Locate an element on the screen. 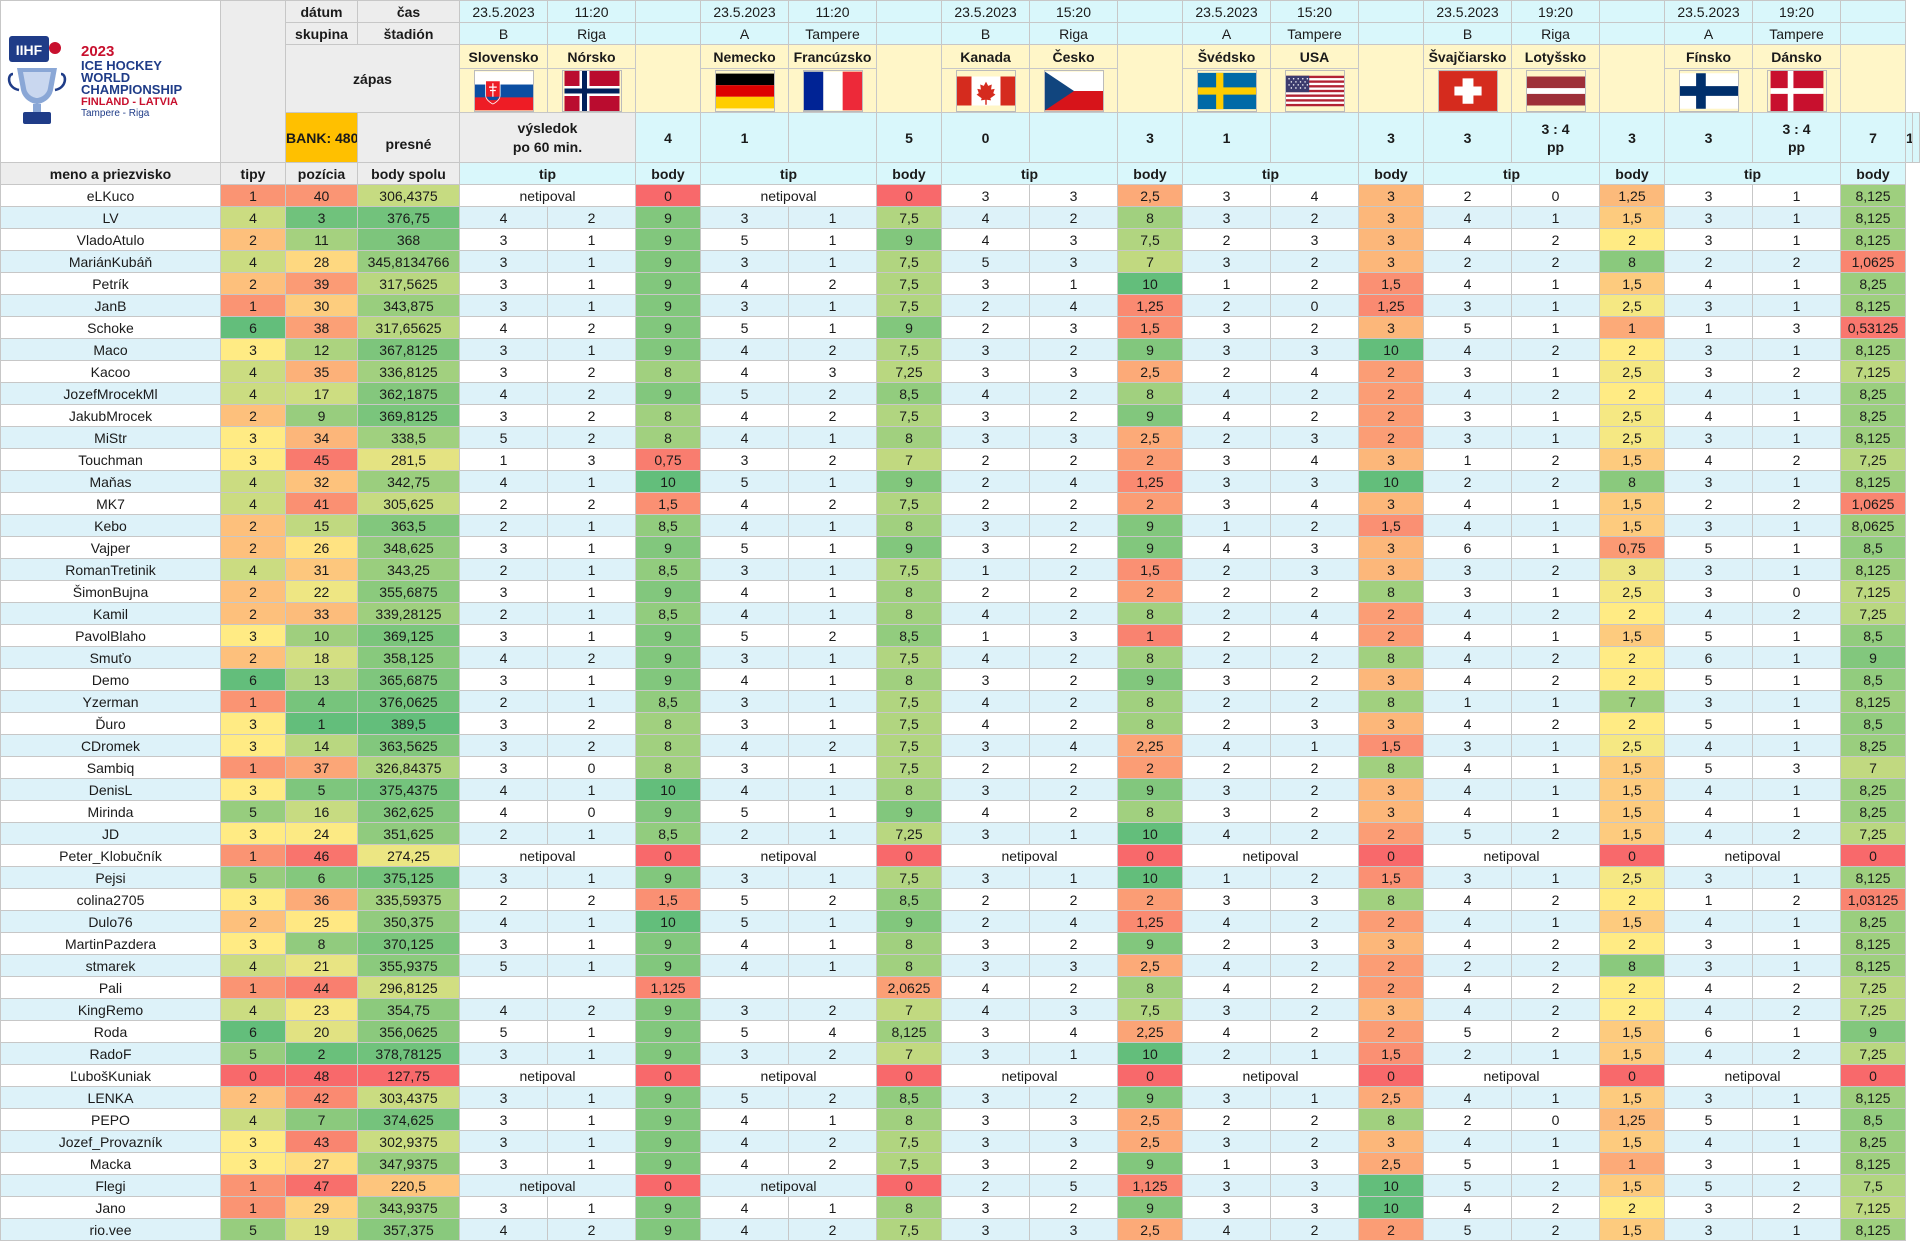  total-points: 326,84375 is located at coordinates (408, 767).